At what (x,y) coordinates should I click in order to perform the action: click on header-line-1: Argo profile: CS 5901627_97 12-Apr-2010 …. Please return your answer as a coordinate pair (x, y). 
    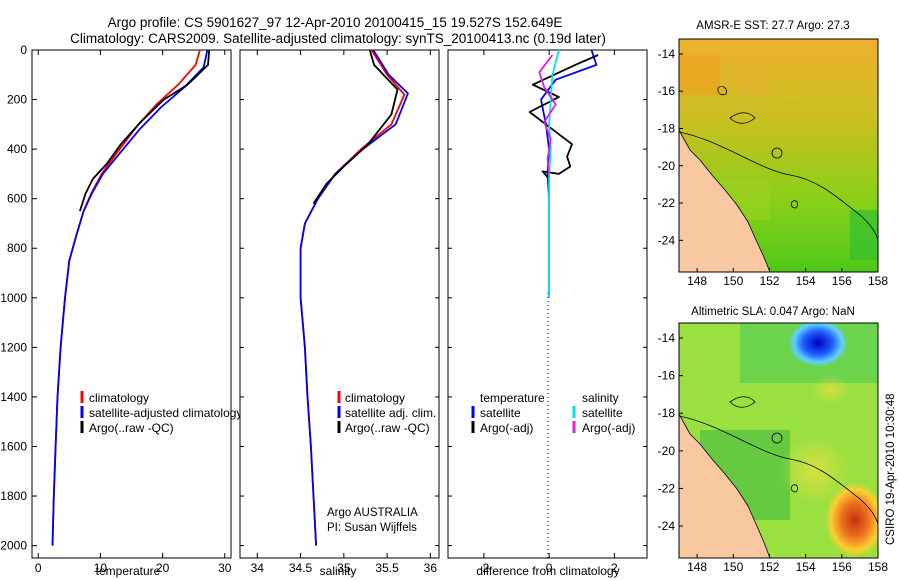
    Looking at the image, I should click on (335, 22).